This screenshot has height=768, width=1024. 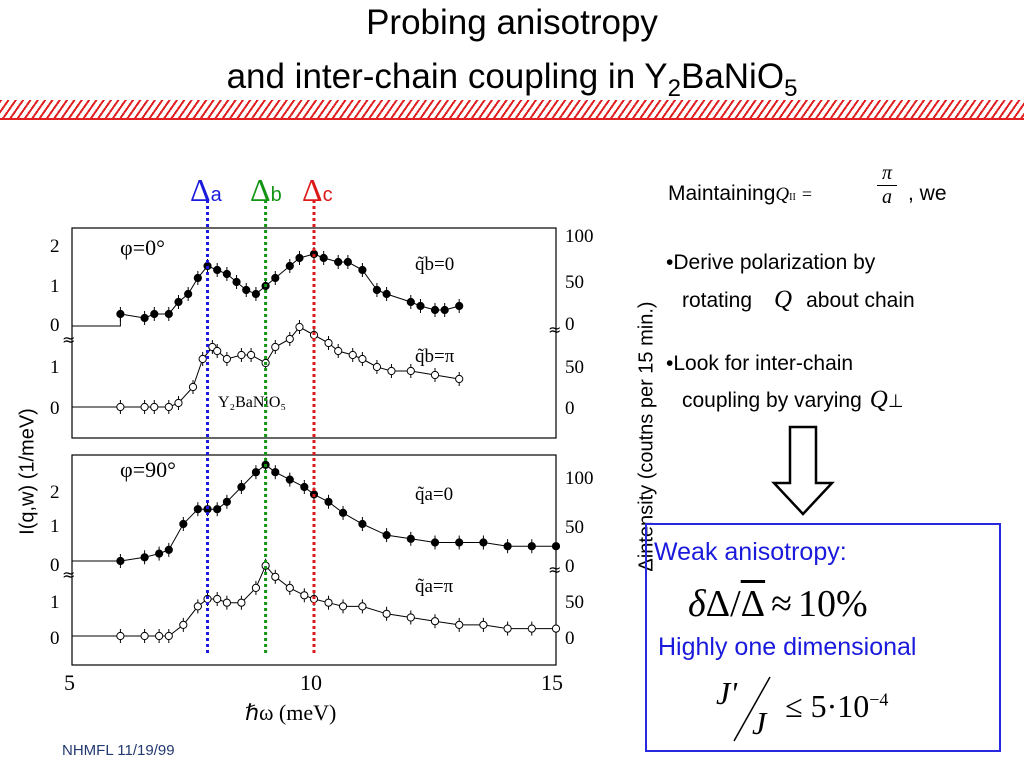 What do you see at coordinates (512, 119) in the screenshot?
I see `red-divider-line` at bounding box center [512, 119].